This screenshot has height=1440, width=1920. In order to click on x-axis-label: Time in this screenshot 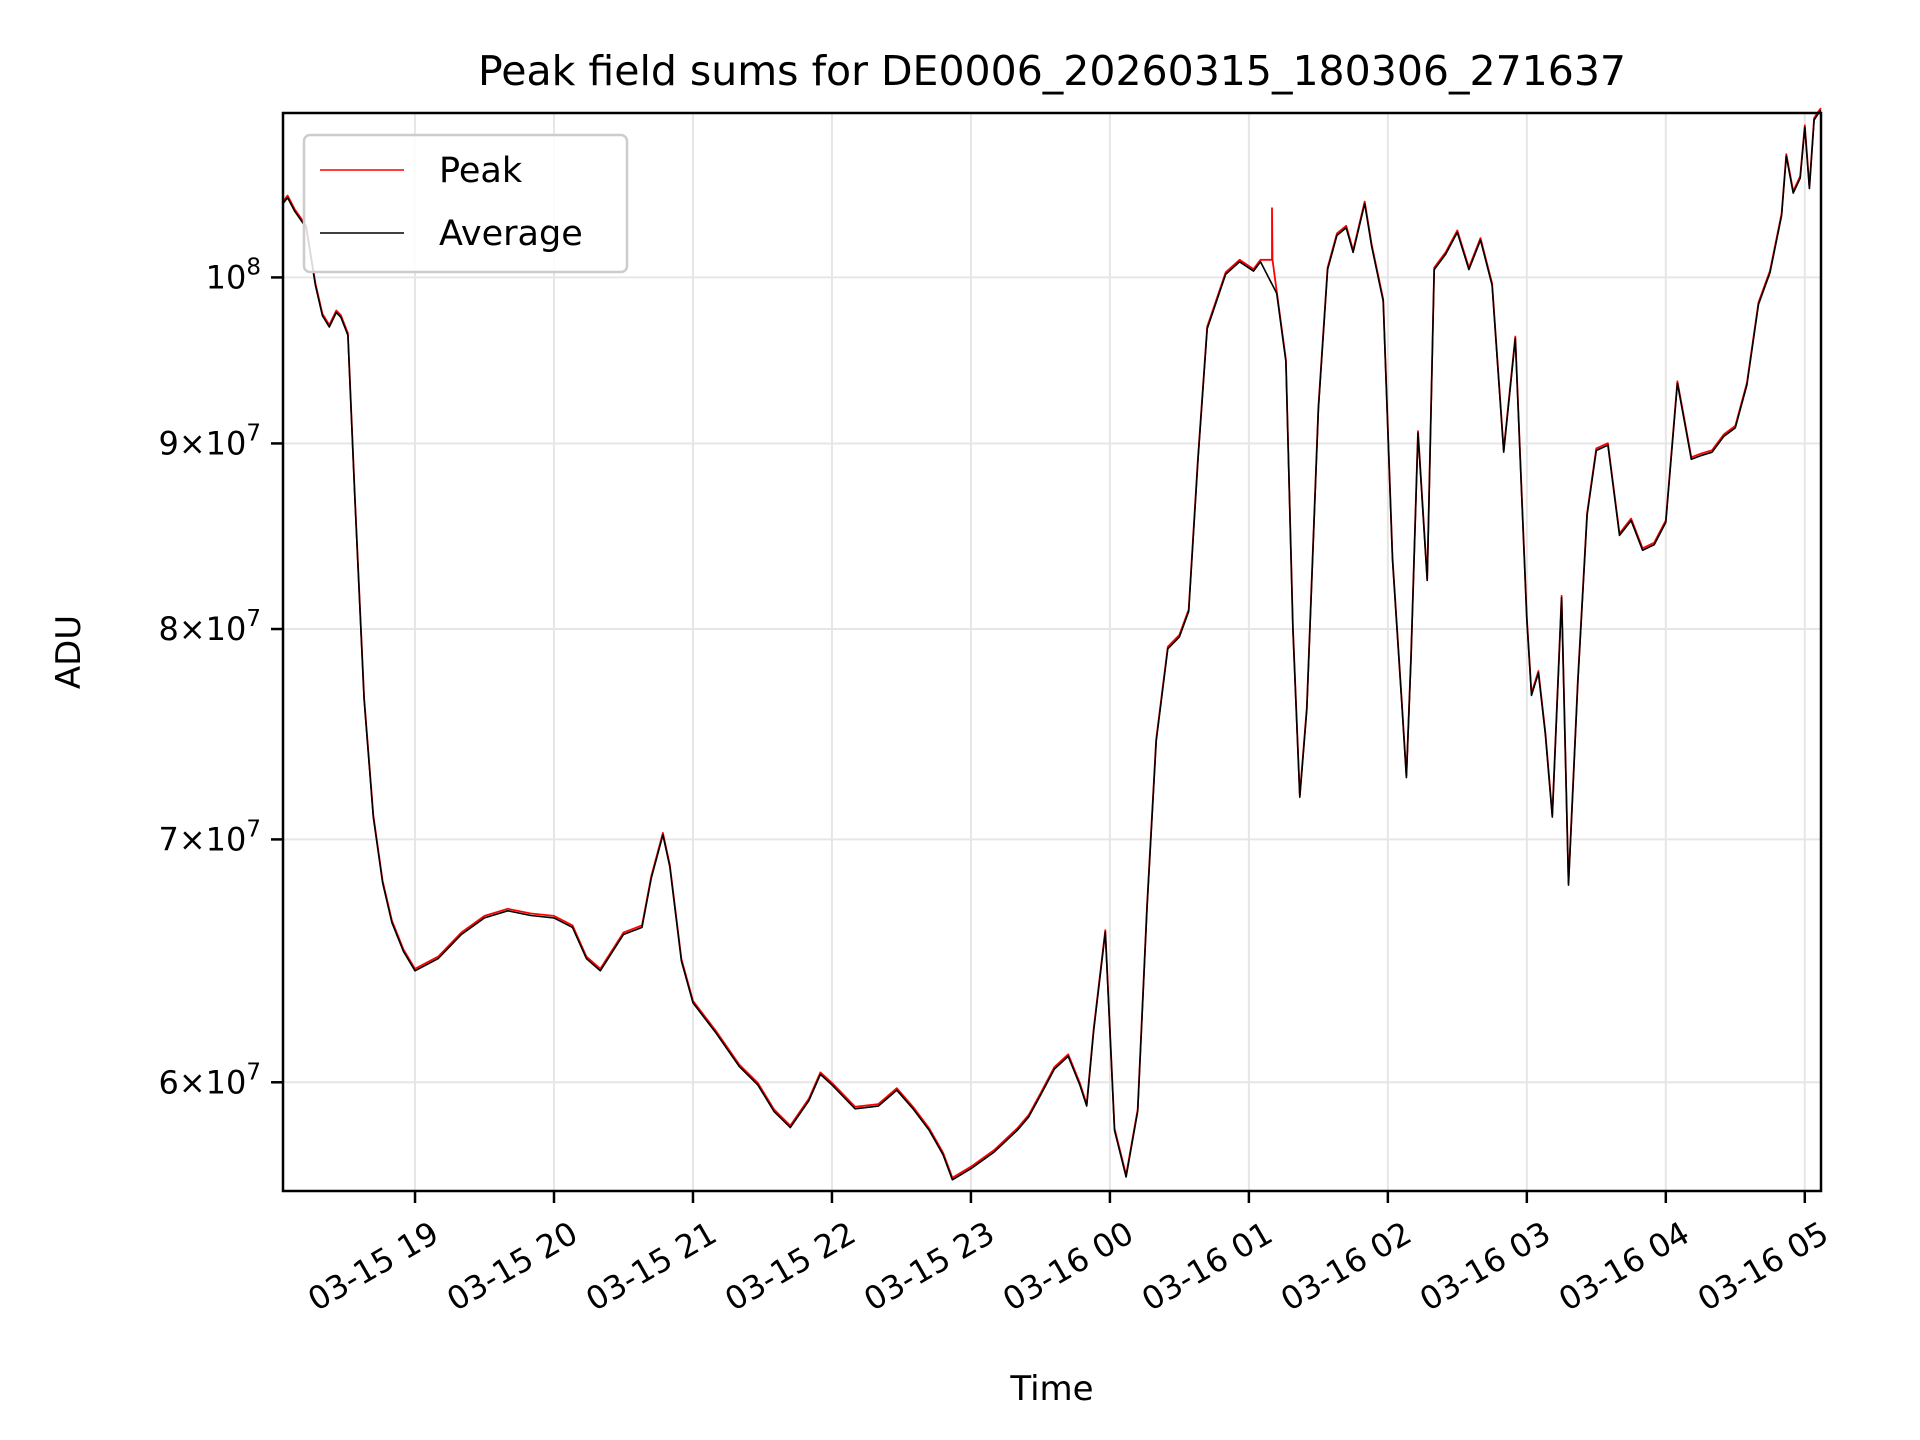, I will do `click(1051, 1389)`.